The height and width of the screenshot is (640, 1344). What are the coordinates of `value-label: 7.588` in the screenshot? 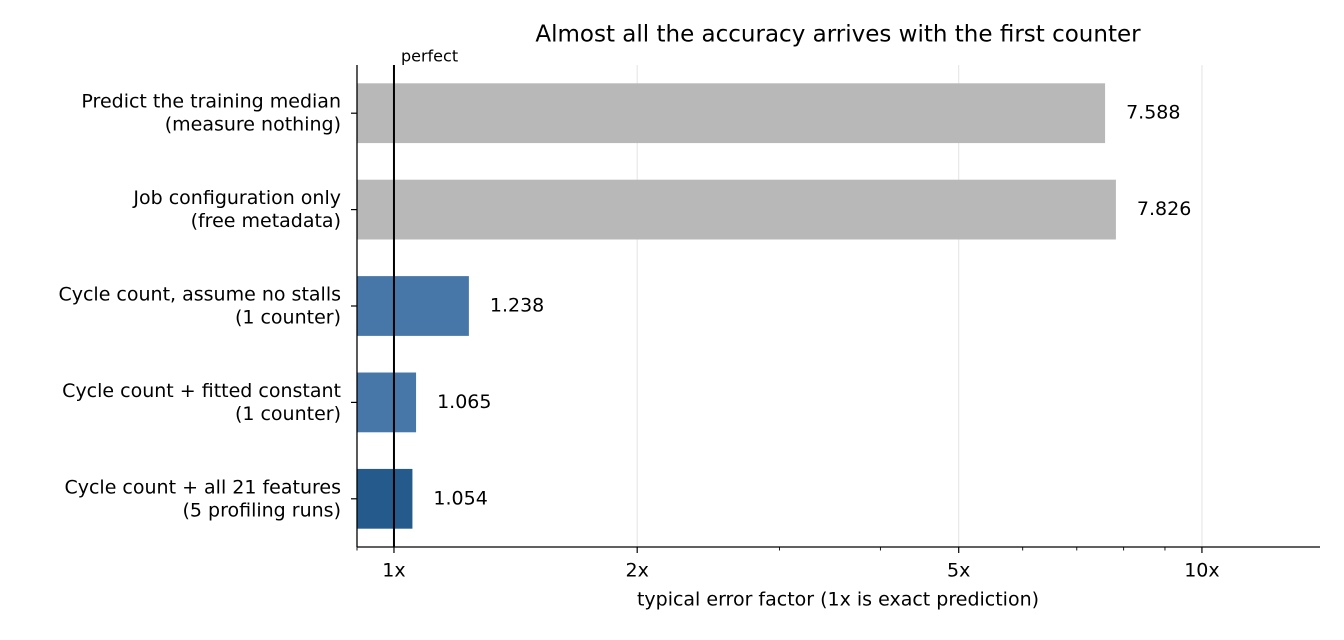 It's located at (1153, 113).